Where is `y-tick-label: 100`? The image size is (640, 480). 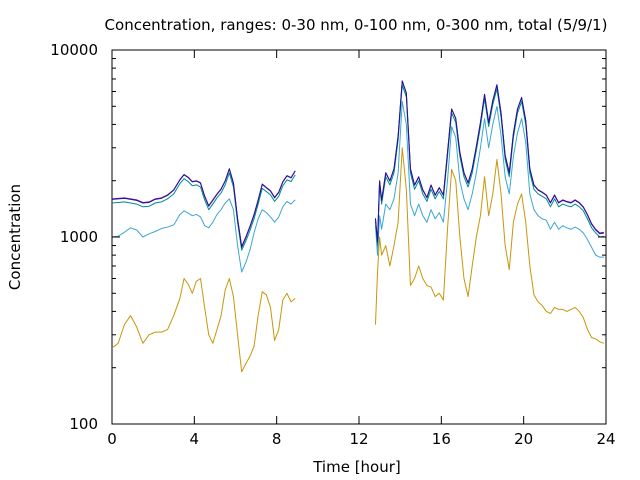 y-tick-label: 100 is located at coordinates (83, 424).